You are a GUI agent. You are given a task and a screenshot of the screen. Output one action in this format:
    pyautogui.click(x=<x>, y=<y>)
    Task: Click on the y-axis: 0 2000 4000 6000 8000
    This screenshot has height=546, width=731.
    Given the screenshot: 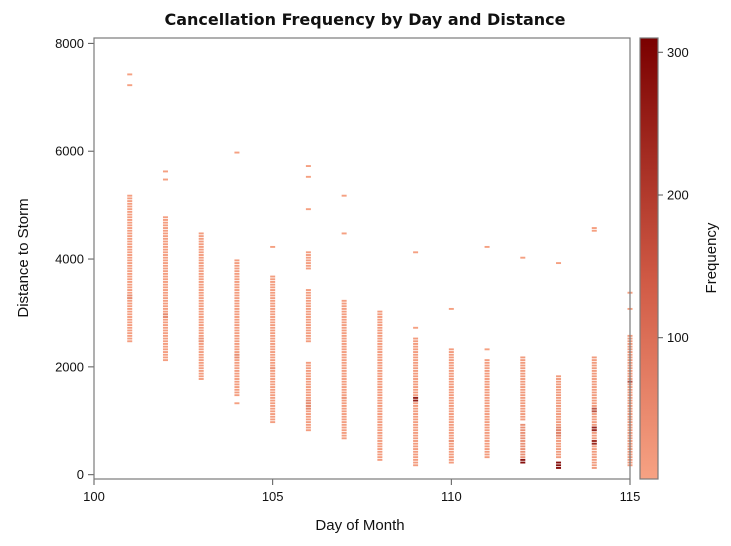 What is the action you would take?
    pyautogui.click(x=74, y=259)
    